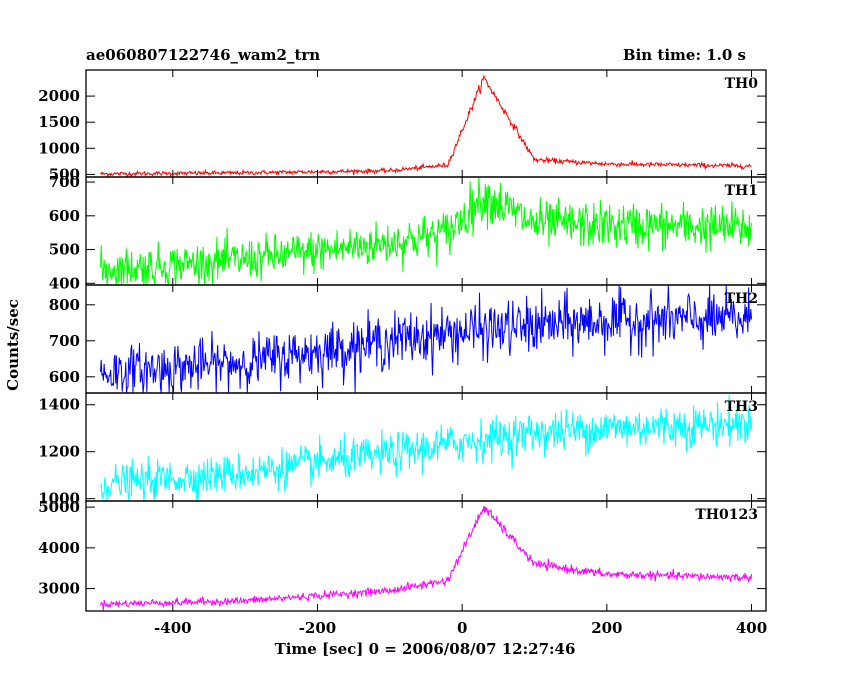  I want to click on series-line-th3, so click(426, 448).